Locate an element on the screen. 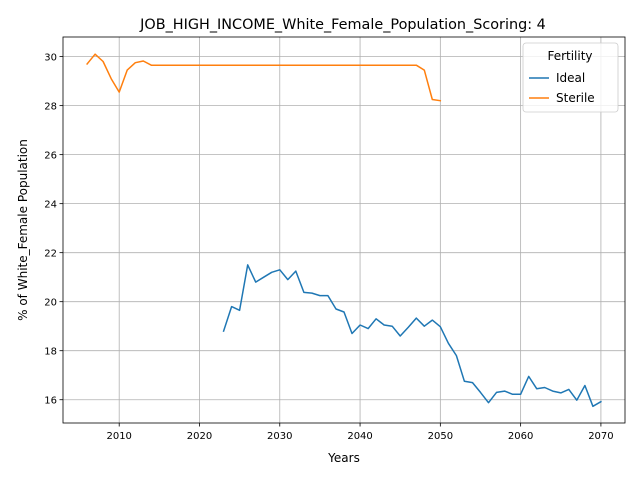 This screenshot has height=480, width=640. x-axis: 2010 2020 2030 2040 2050 2060 2070 is located at coordinates (360, 432).